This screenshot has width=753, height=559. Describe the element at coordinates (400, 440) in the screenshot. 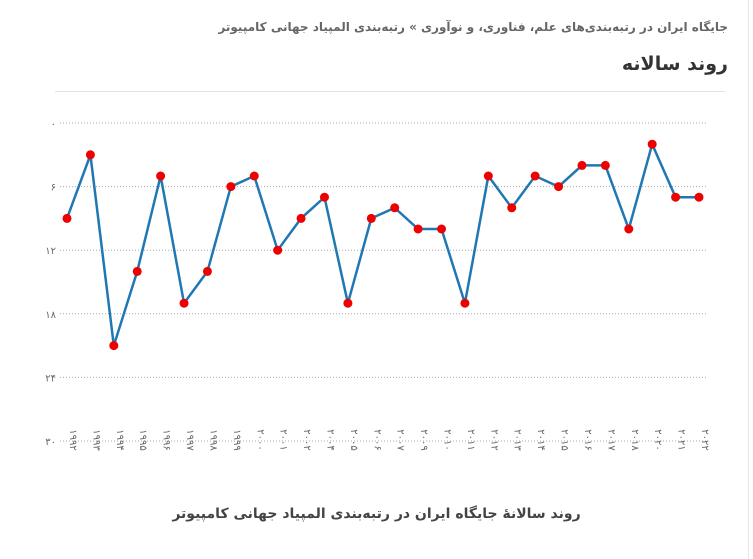

I see `x-tick-label: ۲۰۰۷` at that location.